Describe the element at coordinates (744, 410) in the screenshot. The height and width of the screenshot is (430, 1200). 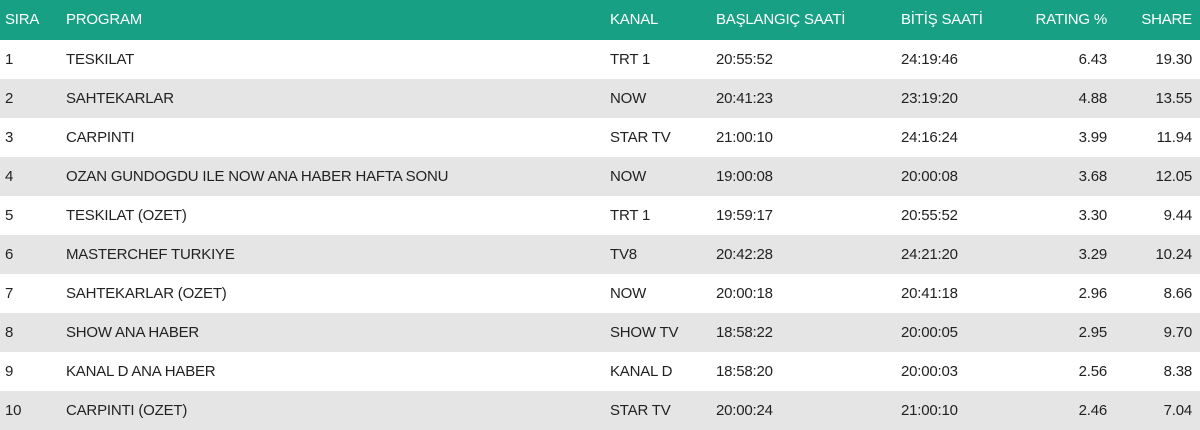
I see `table-cell: 20:00:24` at that location.